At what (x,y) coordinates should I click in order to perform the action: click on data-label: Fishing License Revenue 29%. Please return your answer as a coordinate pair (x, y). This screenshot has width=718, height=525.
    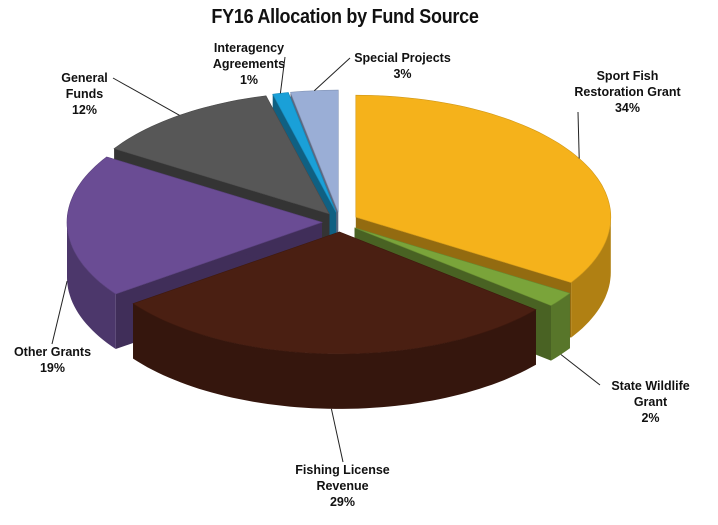
    Looking at the image, I should click on (342, 486).